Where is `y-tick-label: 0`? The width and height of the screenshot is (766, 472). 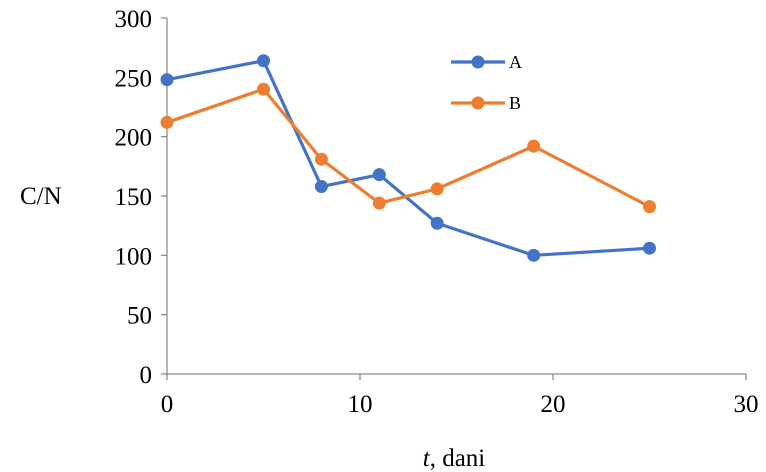 y-tick-label: 0 is located at coordinates (146, 375).